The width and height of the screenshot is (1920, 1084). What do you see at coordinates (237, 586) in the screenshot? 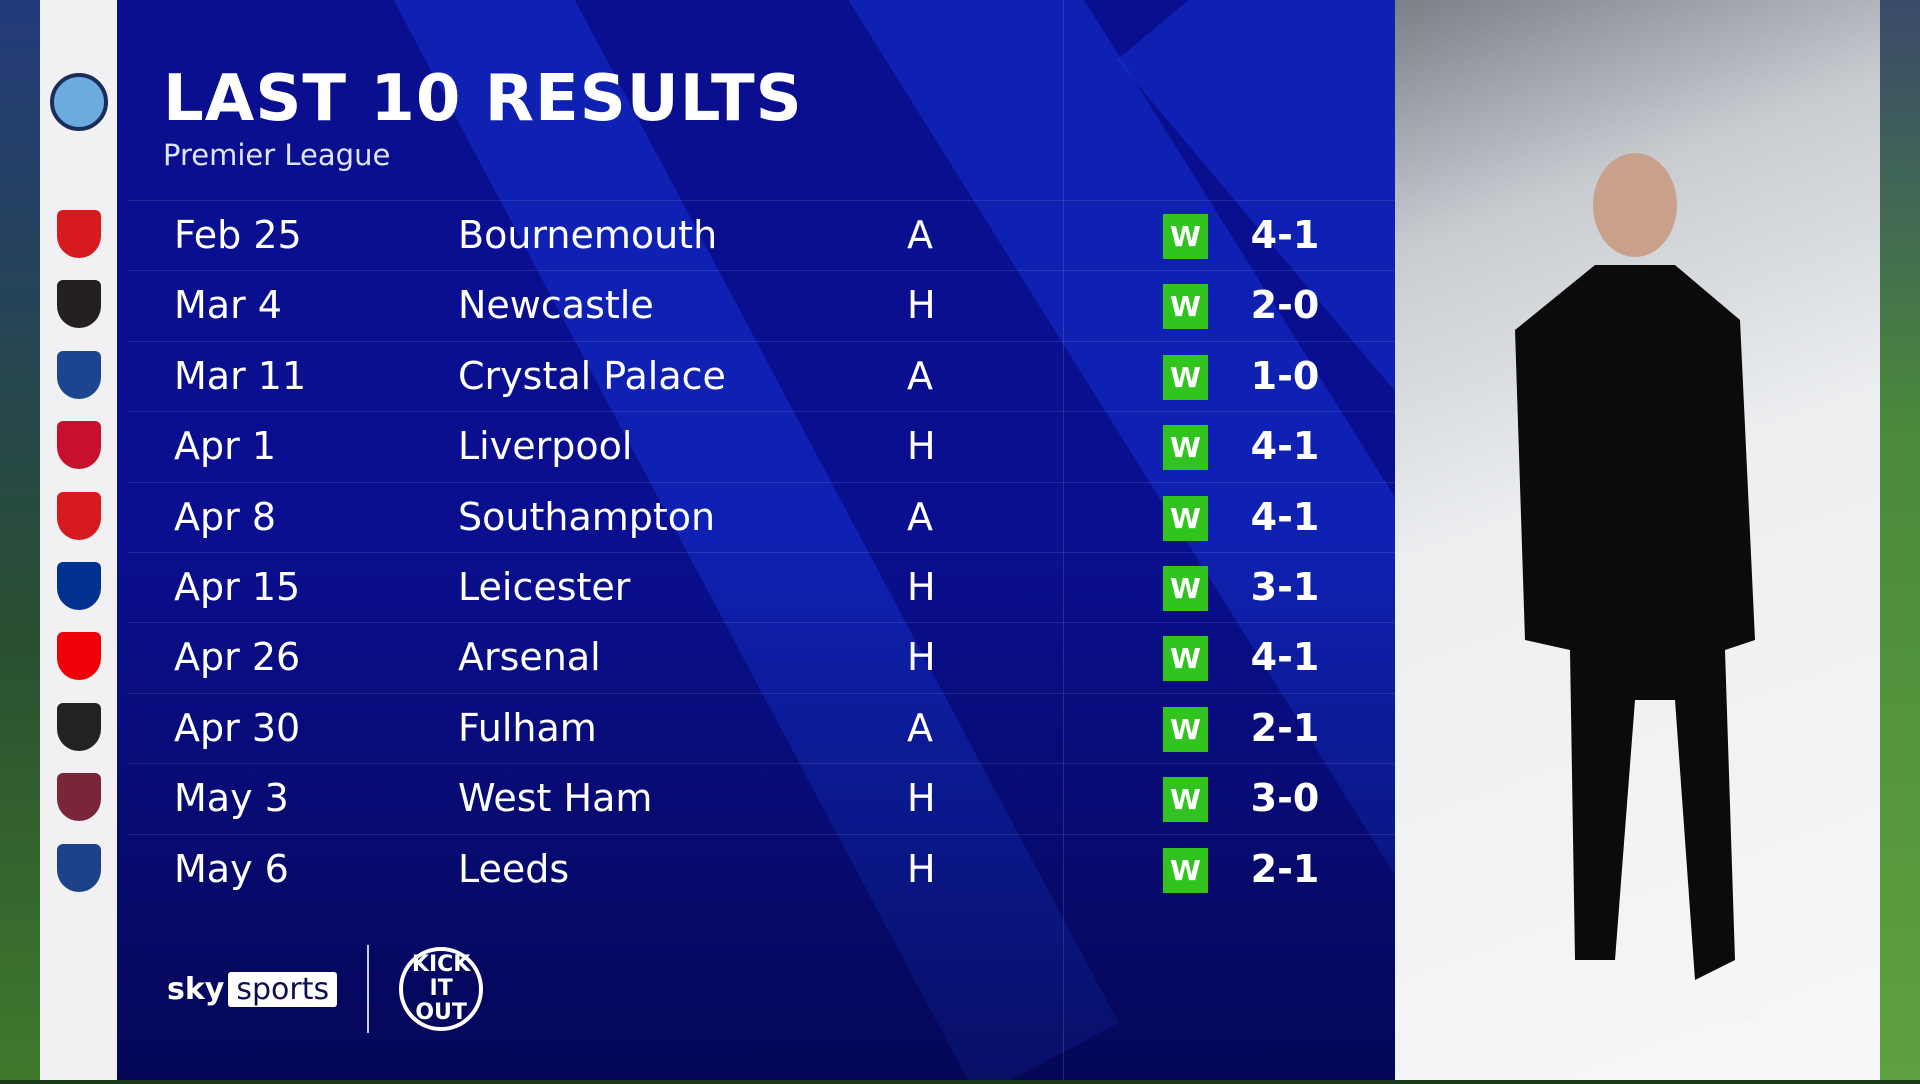
I see `match-date: Apr 15` at bounding box center [237, 586].